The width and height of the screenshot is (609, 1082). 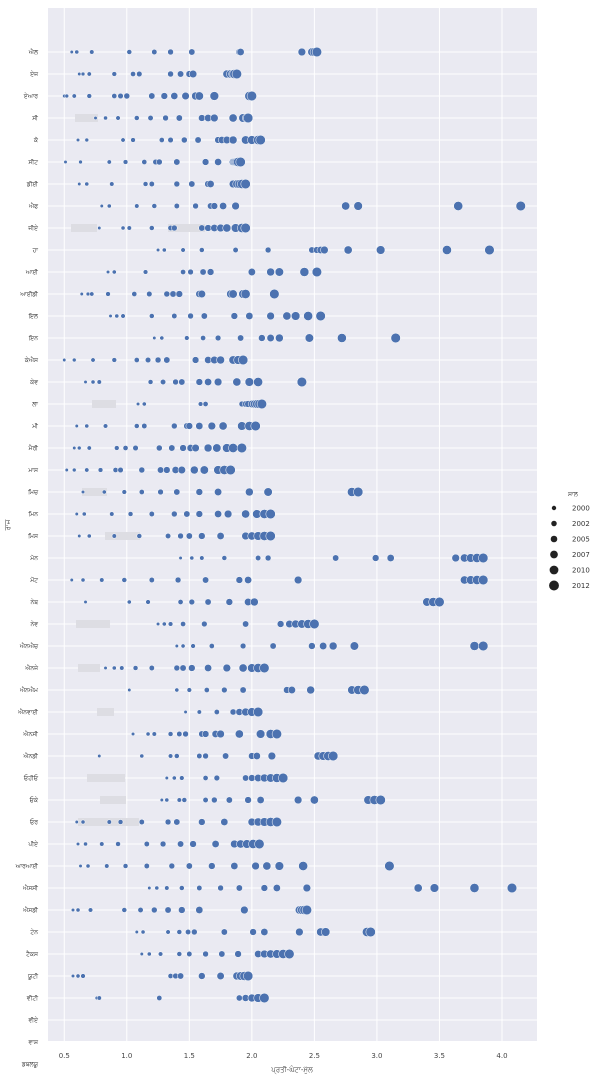 I want to click on legend-marker, so click(x=554, y=585).